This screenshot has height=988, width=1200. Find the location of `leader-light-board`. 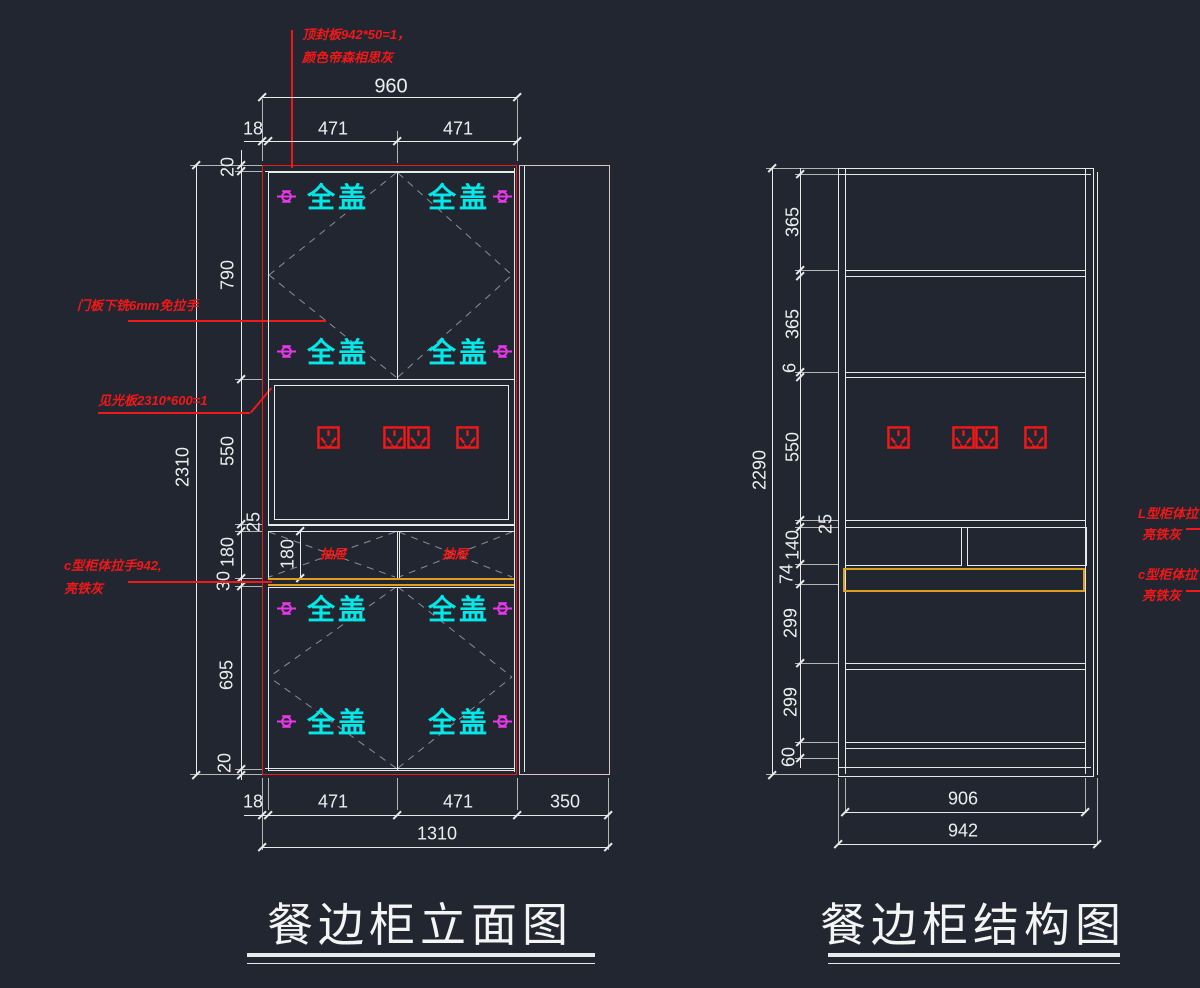

leader-light-board is located at coordinates (174, 413).